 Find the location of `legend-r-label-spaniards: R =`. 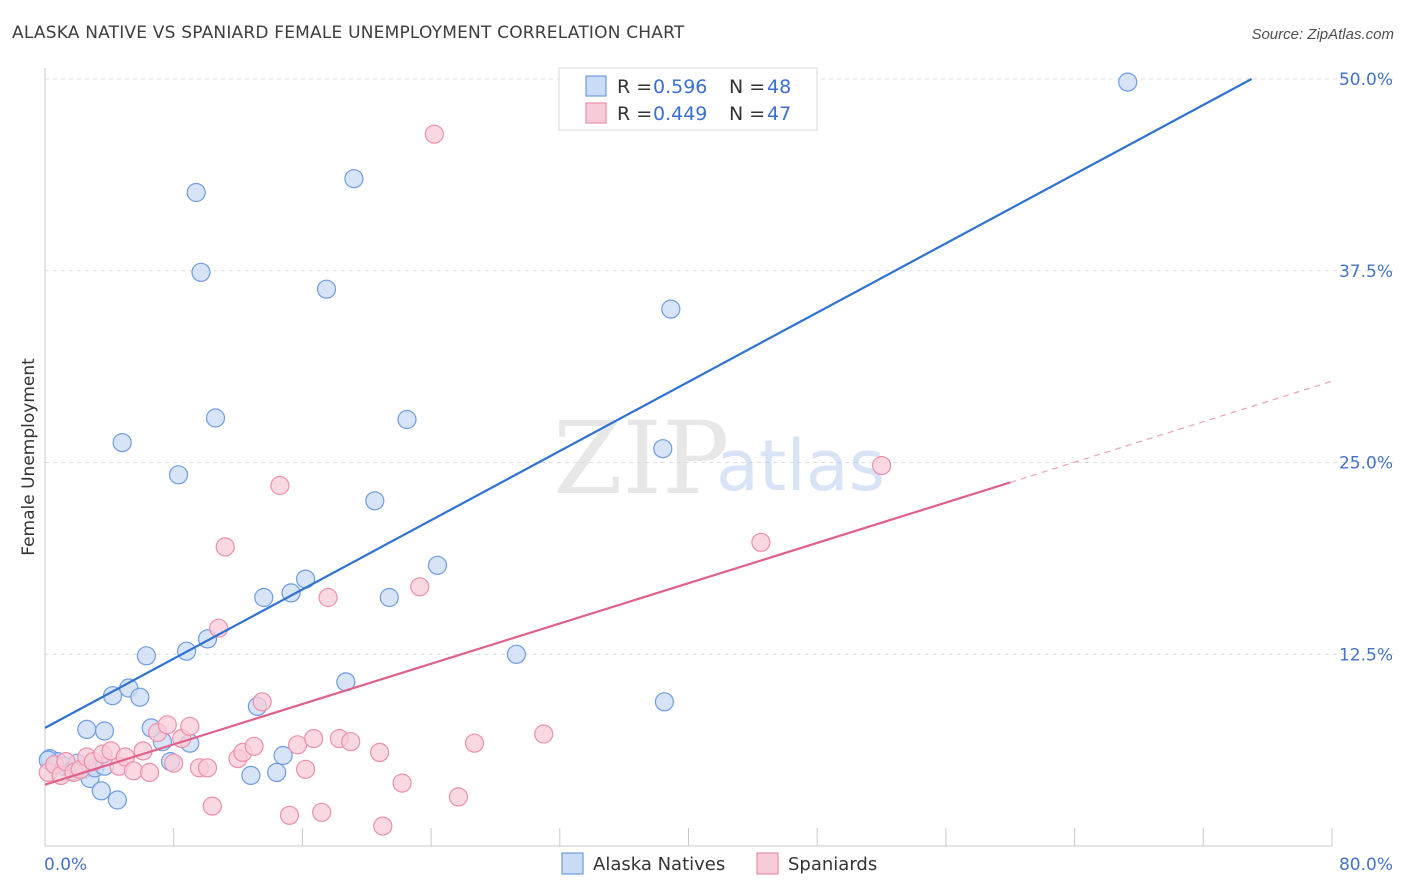

legend-r-label-spaniards: R = is located at coordinates (634, 114).